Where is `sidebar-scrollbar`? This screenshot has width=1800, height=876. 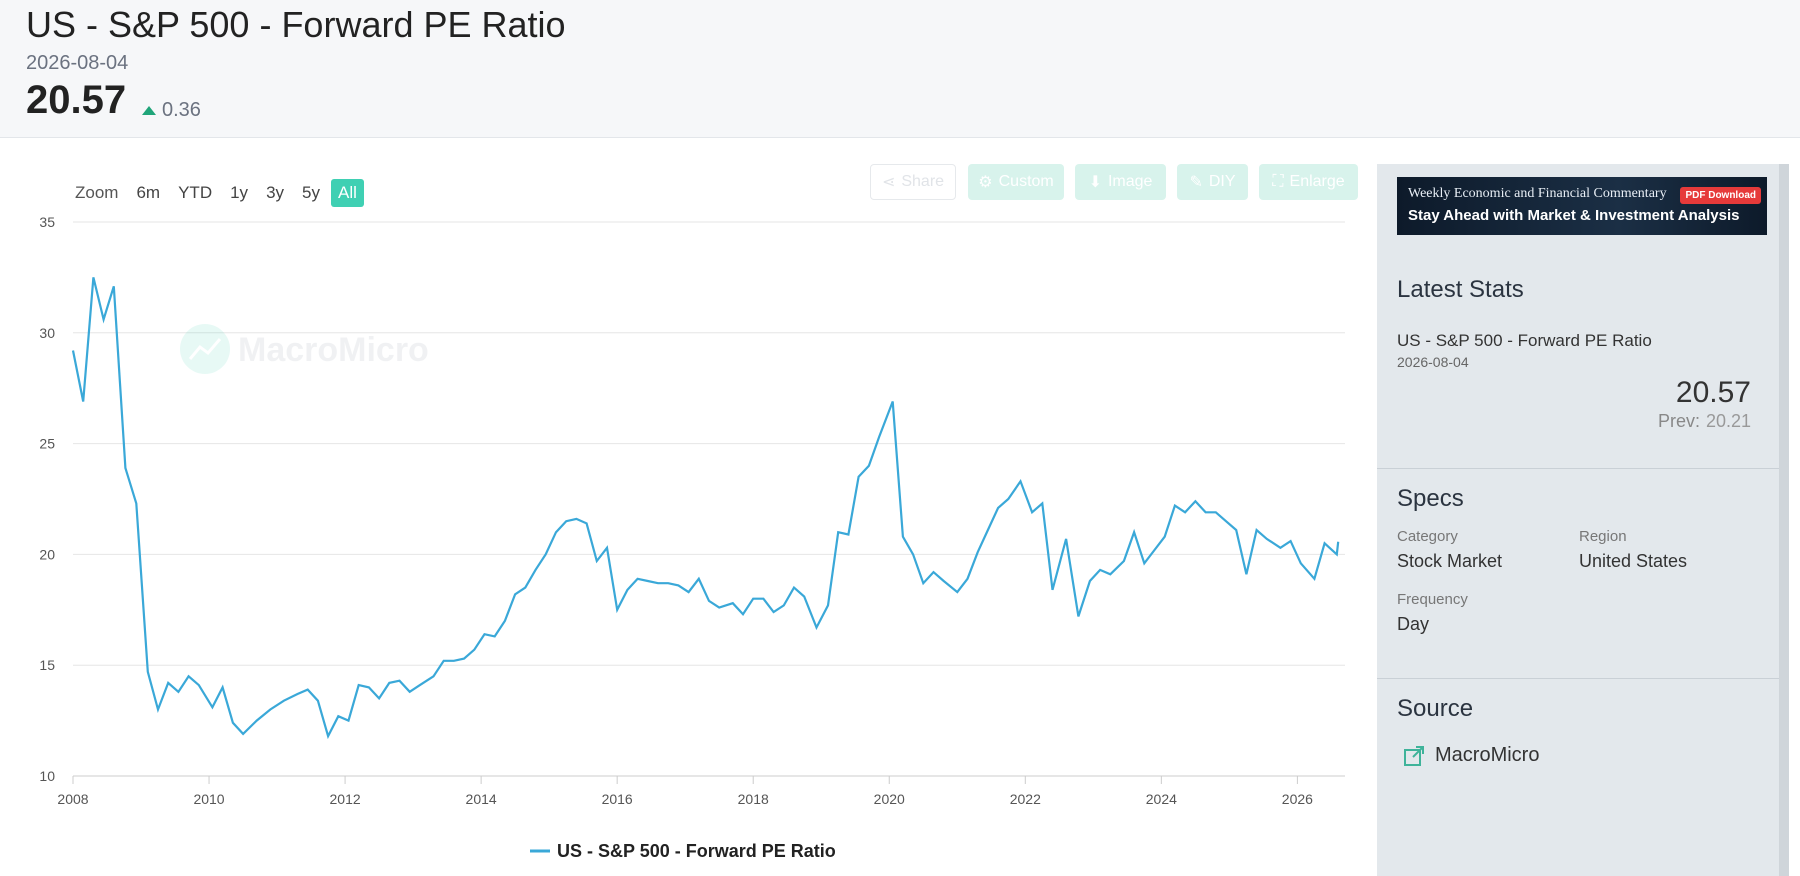
sidebar-scrollbar is located at coordinates (1784, 520).